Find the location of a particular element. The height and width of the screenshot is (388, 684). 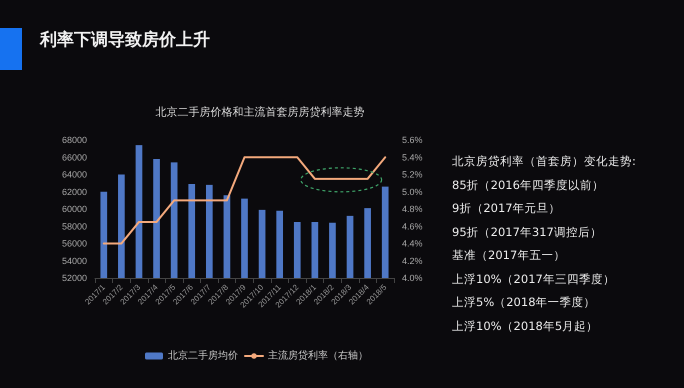

y-tick-label: 66000 is located at coordinates (74, 157).